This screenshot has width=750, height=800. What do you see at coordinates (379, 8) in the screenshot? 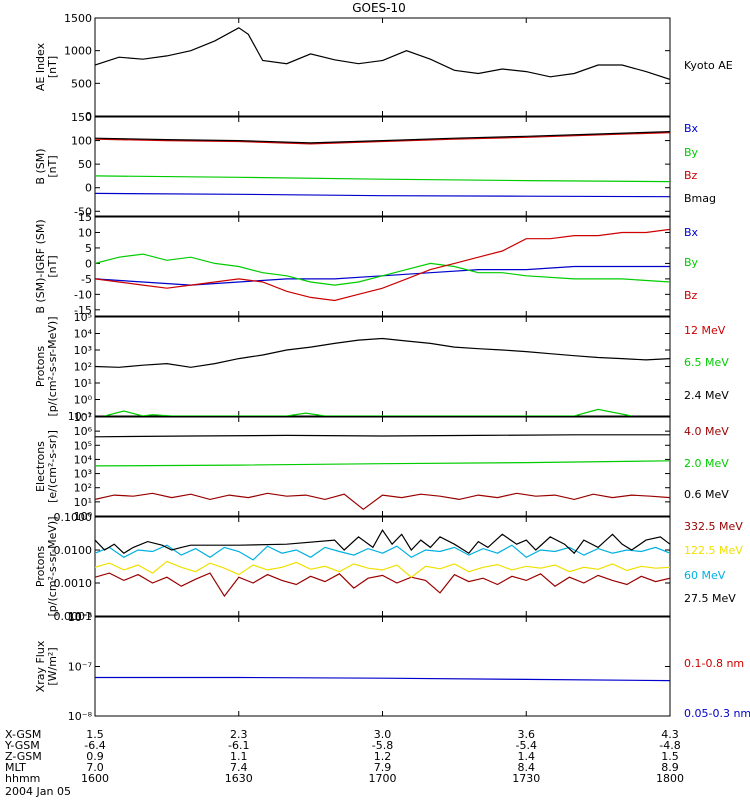
I see `plot-title: GOES-10` at bounding box center [379, 8].